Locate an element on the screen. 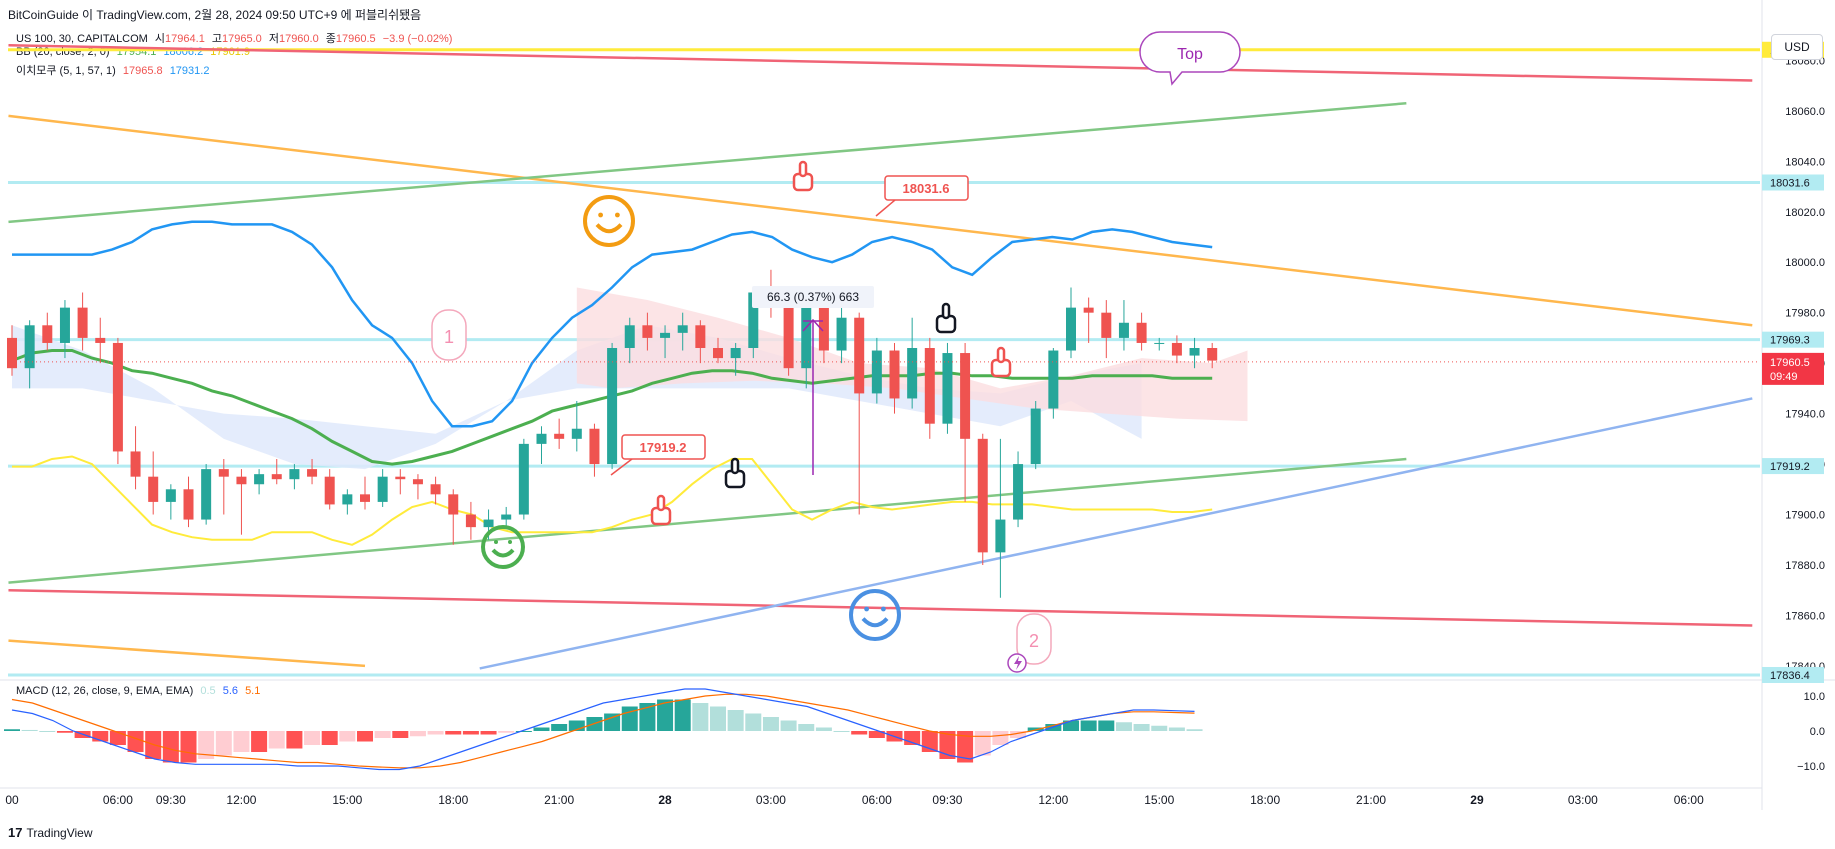  macd-signal-line is located at coordinates (603, 731).